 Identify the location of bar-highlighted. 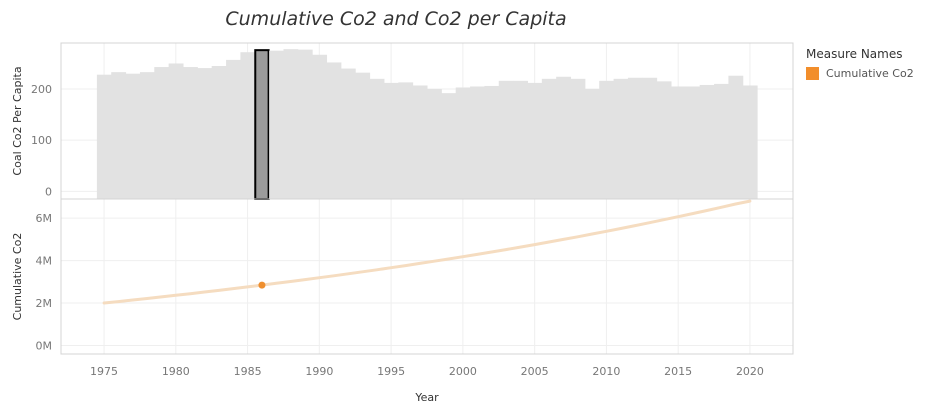
(262, 124).